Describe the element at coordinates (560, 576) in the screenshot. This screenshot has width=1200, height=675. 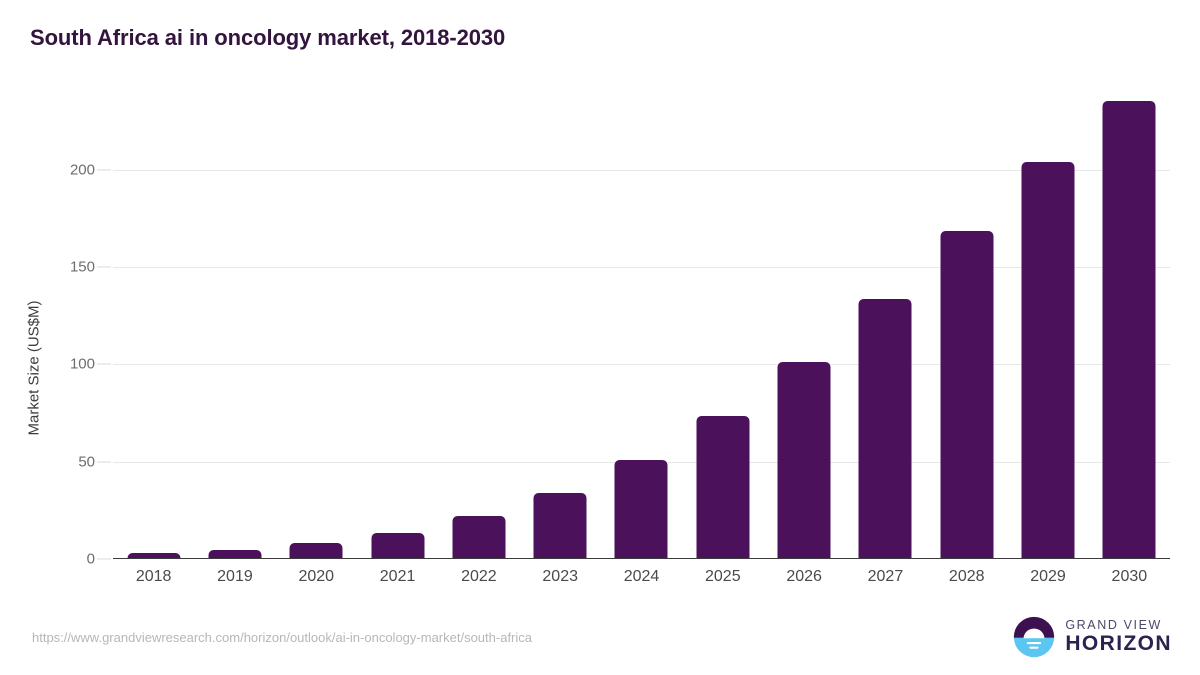
I see `x-tick-label: 2023` at that location.